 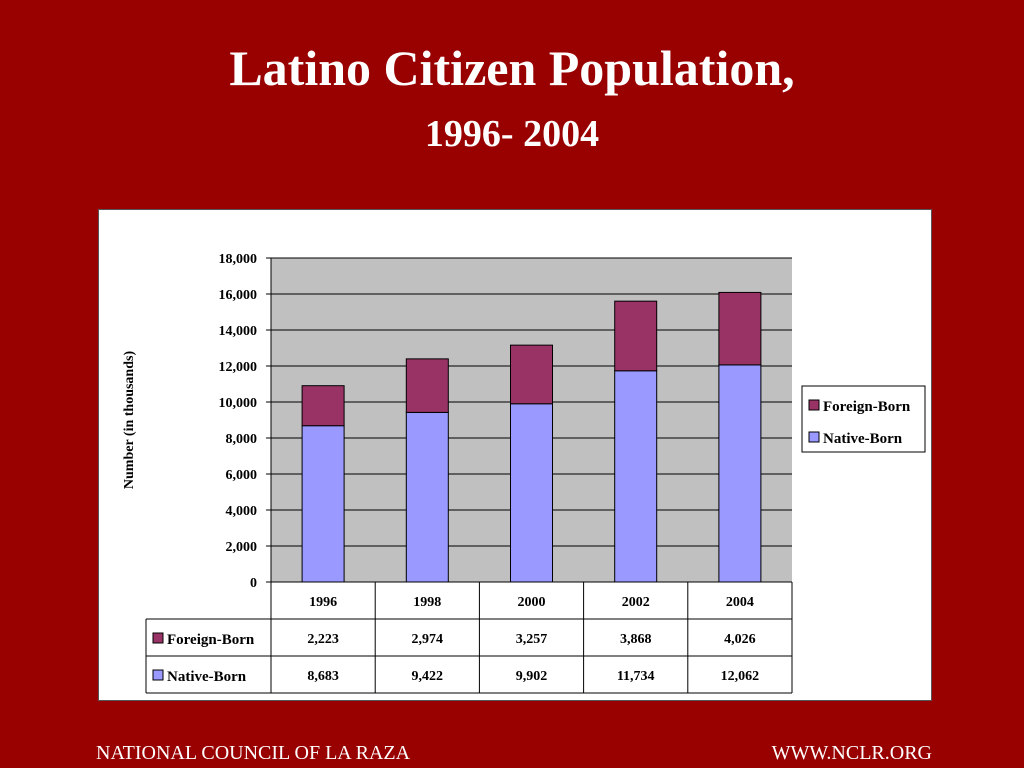 What do you see at coordinates (242, 475) in the screenshot?
I see `y-tick-label: 6,000` at bounding box center [242, 475].